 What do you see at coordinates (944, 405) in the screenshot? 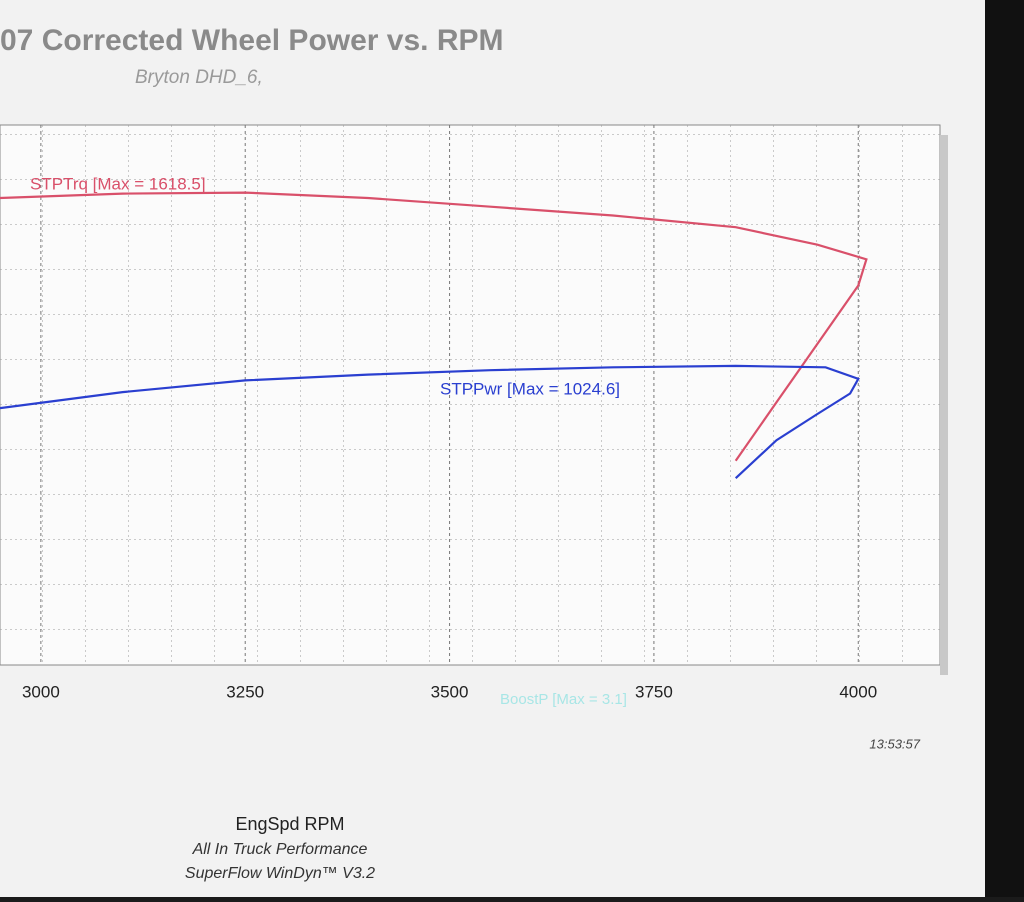
I see `plot-shadow` at bounding box center [944, 405].